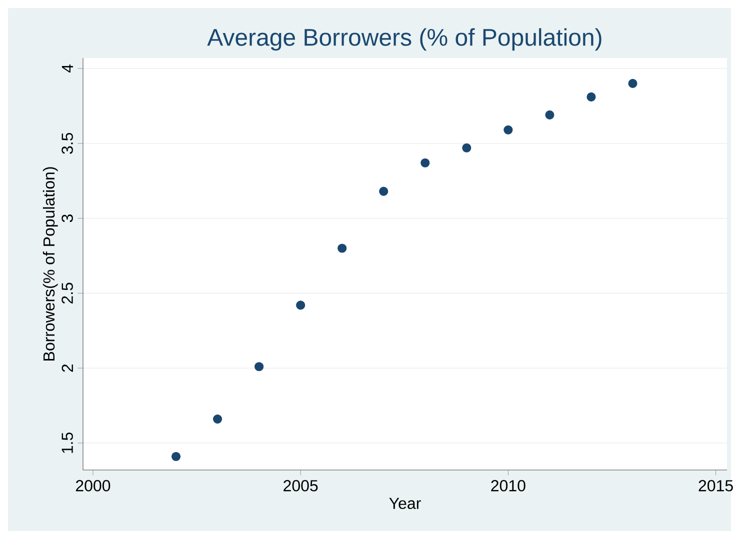  What do you see at coordinates (405, 503) in the screenshot?
I see `x-axis-title: Year` at bounding box center [405, 503].